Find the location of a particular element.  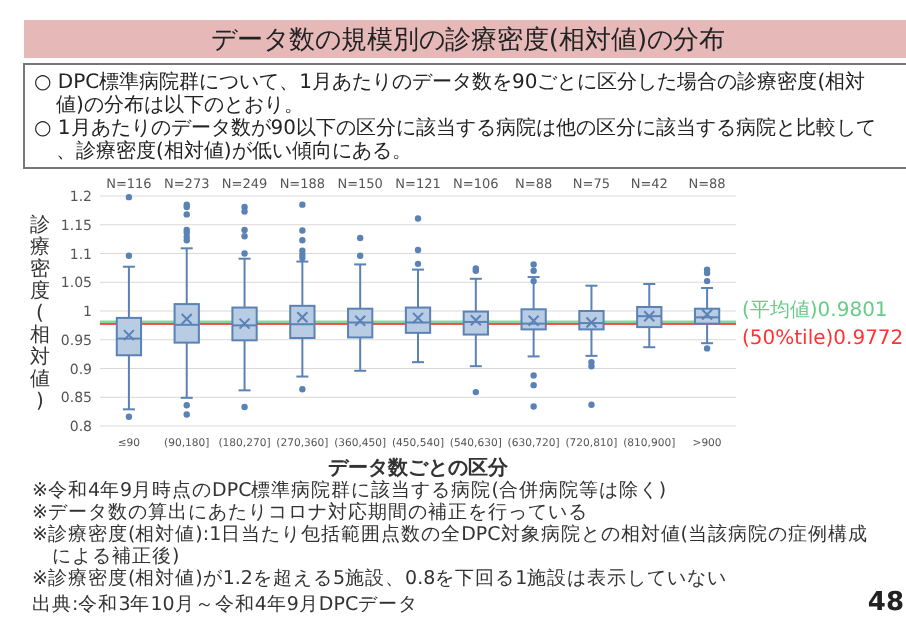

chart-title: データ数の規模別の診療密度(相対値)の分布 is located at coordinates (468, 40).